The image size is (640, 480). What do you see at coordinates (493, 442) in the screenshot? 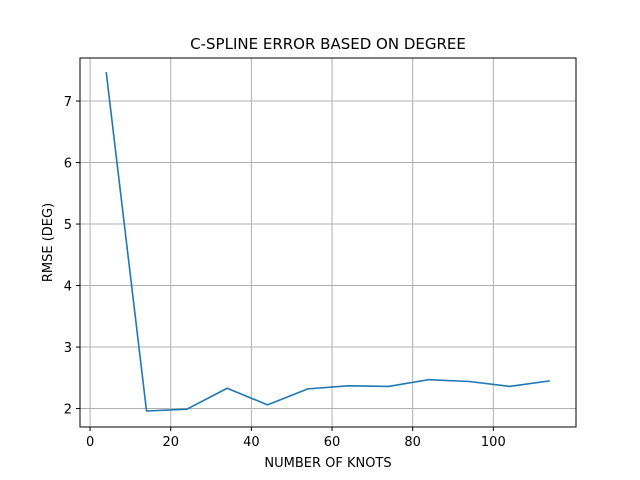
I see `x-tick-label: 100` at bounding box center [493, 442].